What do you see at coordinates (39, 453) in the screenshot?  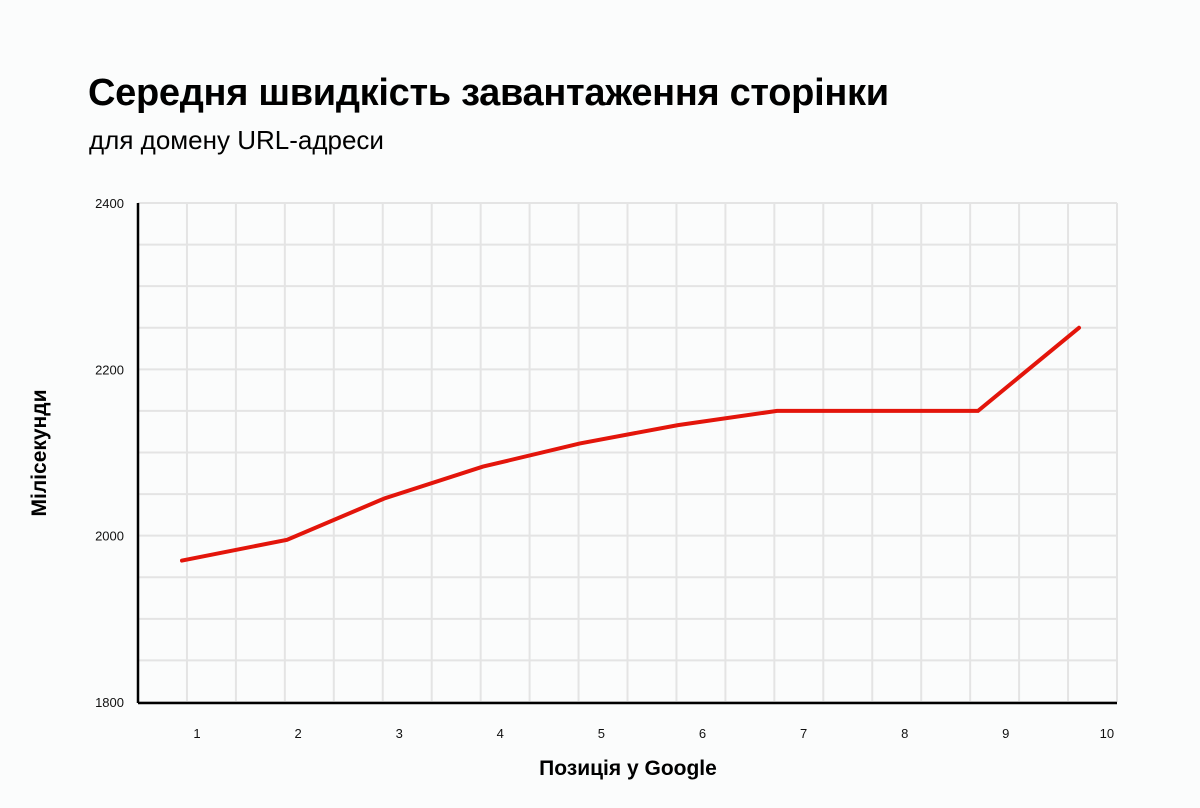 I see `y-axis-label: Мілісекунди` at bounding box center [39, 453].